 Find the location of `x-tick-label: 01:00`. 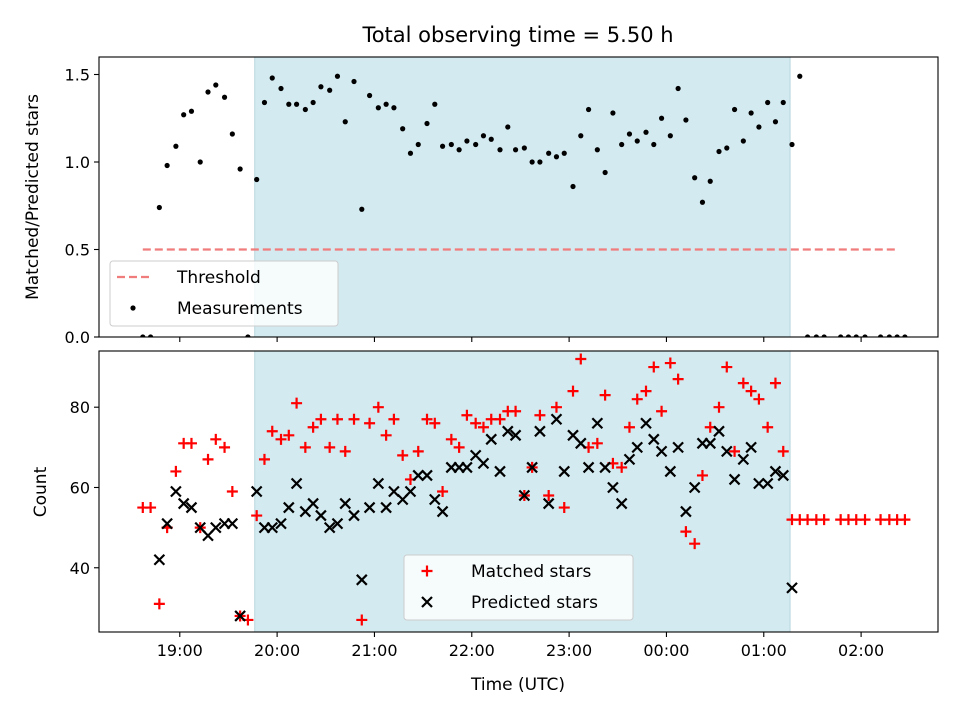

x-tick-label: 01:00 is located at coordinates (764, 650).